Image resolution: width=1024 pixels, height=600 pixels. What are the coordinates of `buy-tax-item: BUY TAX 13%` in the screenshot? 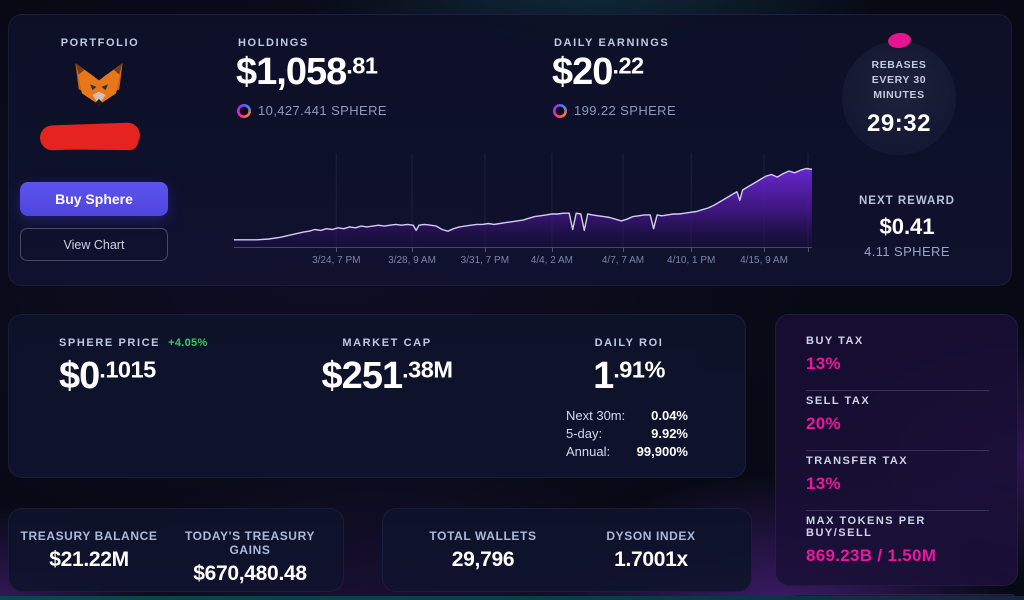 It's located at (897, 363).